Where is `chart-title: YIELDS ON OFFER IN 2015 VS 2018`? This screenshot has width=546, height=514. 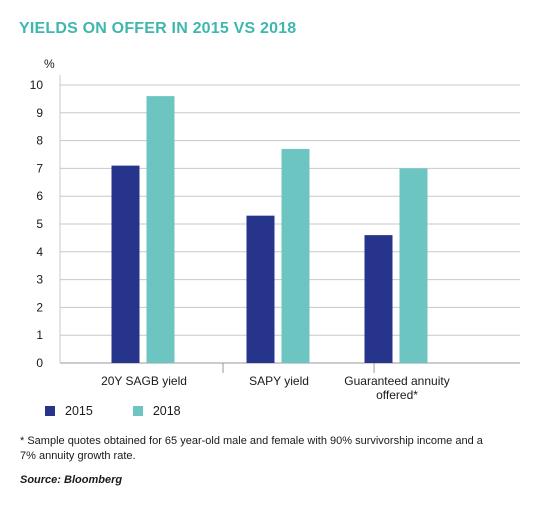 chart-title: YIELDS ON OFFER IN 2015 VS 2018 is located at coordinates (158, 28).